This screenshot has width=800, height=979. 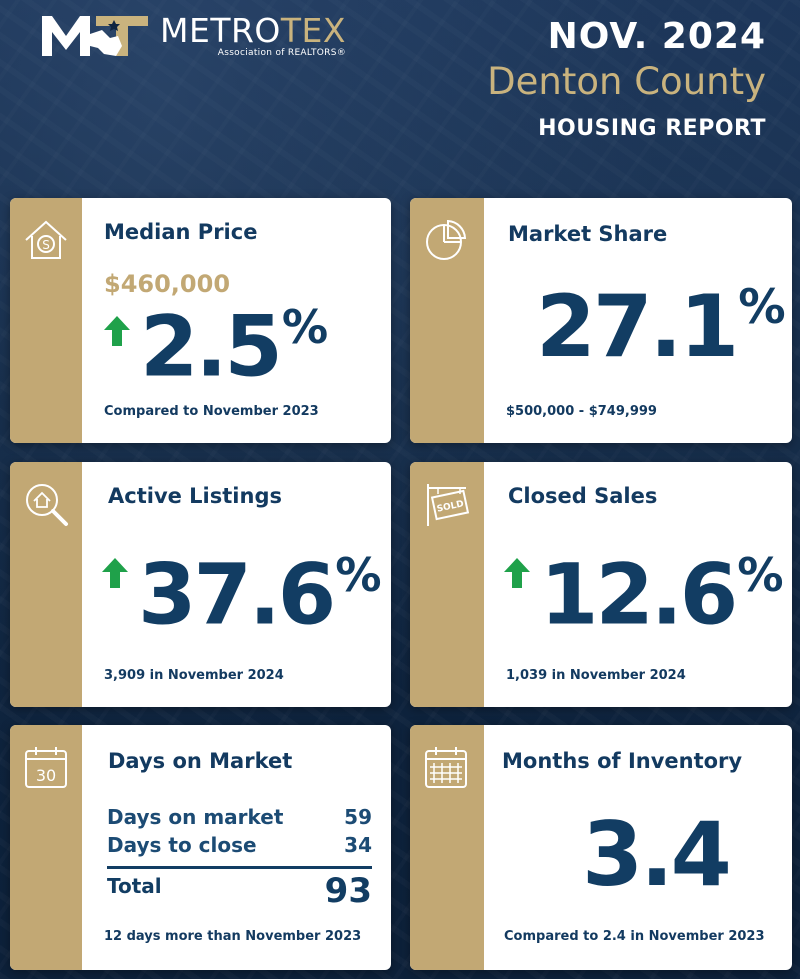 What do you see at coordinates (313, 30) in the screenshot?
I see `logo-name-accent: TEX` at bounding box center [313, 30].